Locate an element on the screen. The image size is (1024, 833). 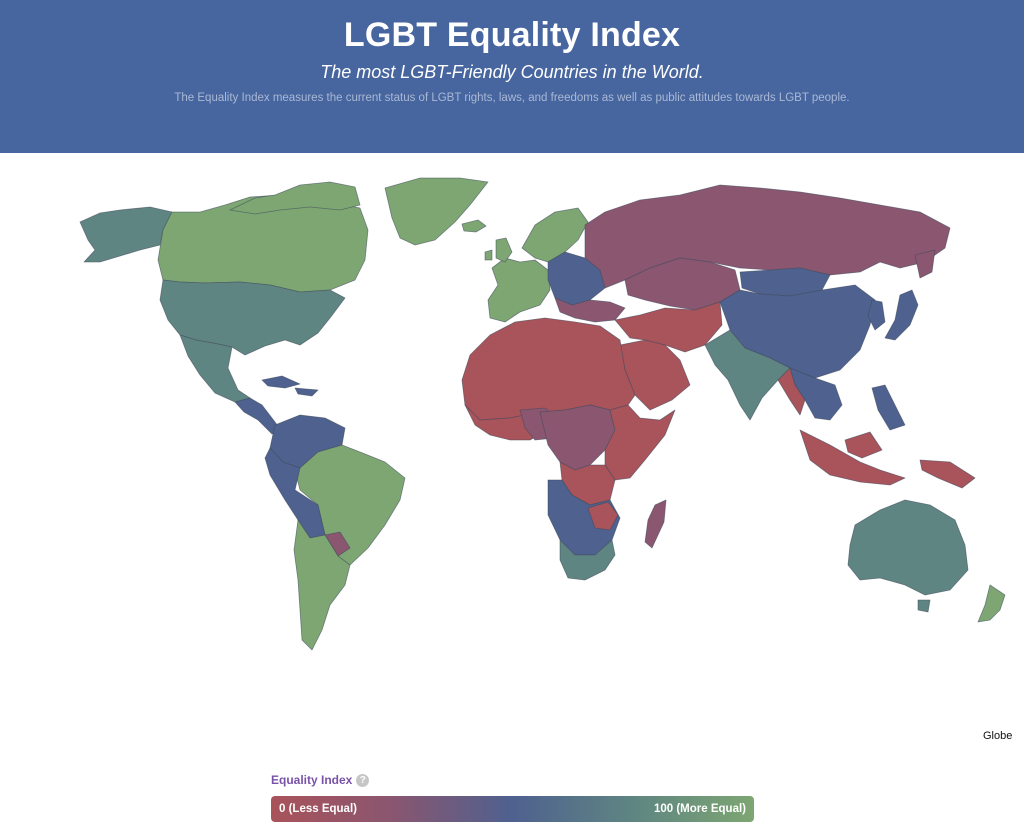
region-india is located at coordinates (747, 375).